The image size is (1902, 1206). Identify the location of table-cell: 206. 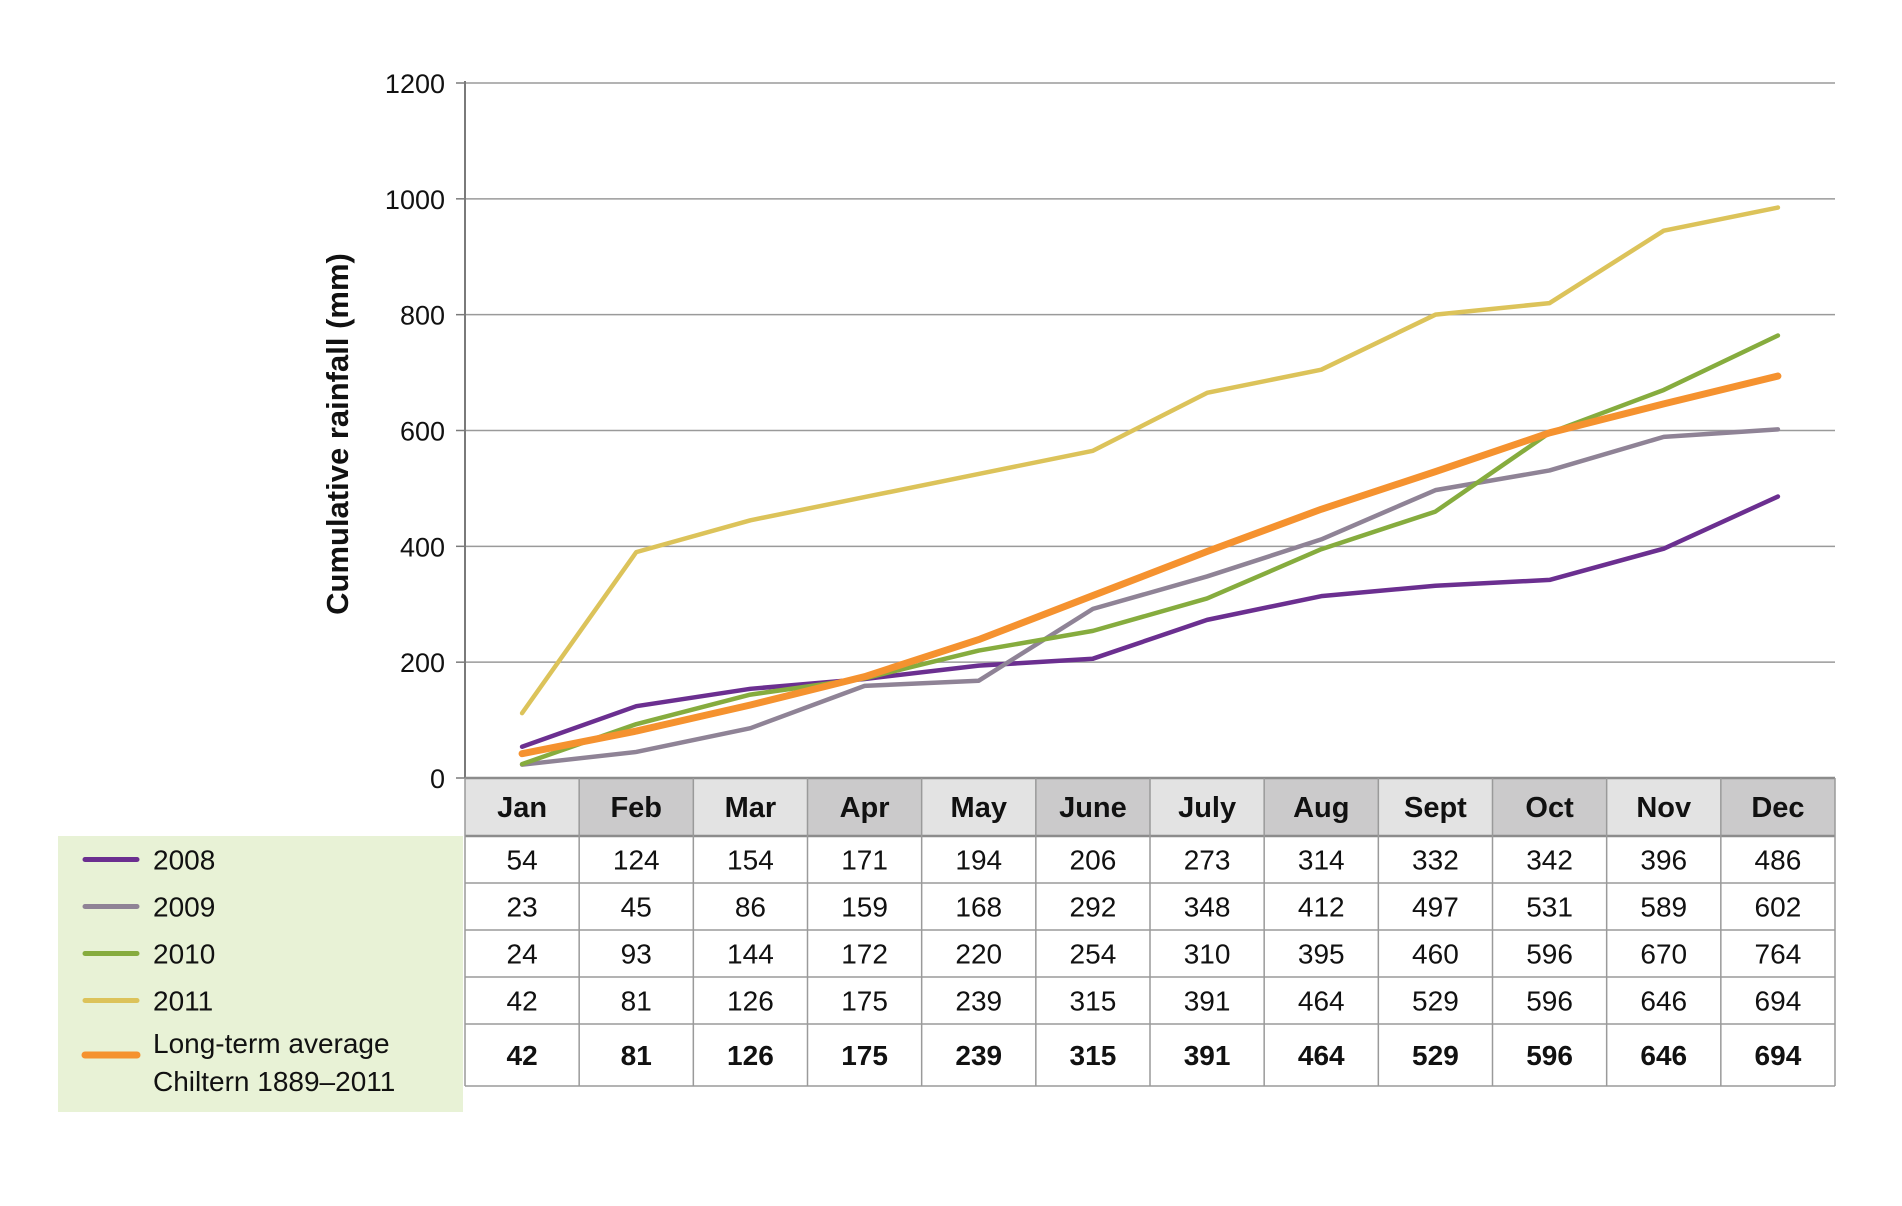
(1093, 860).